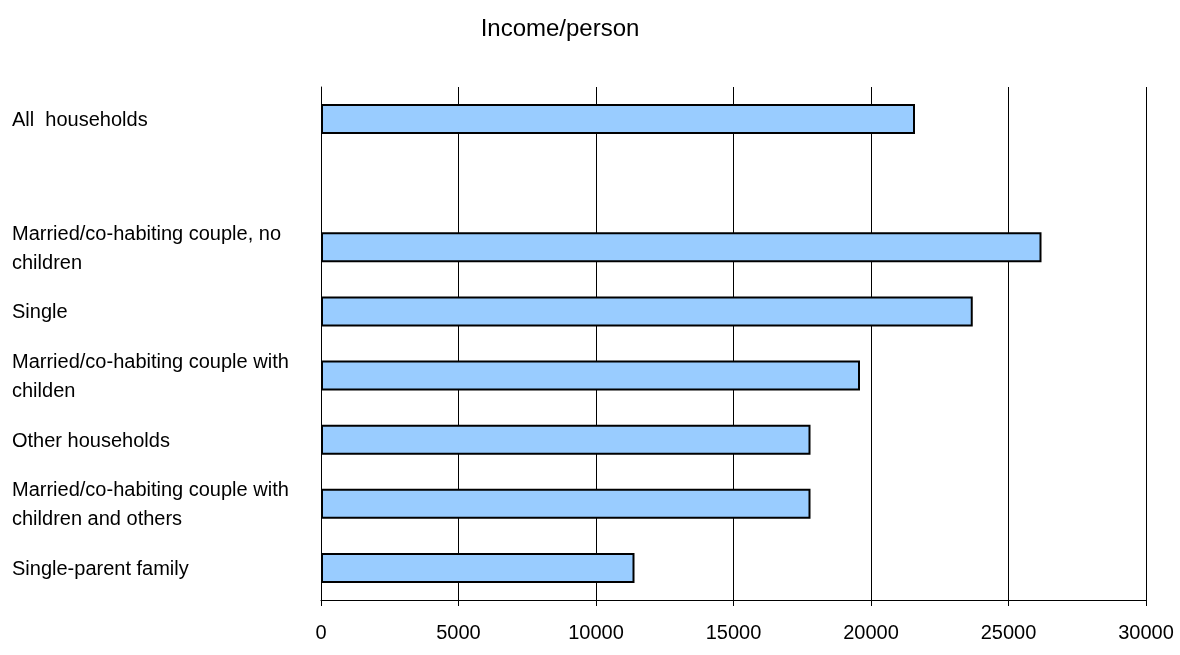 The height and width of the screenshot is (655, 1180). What do you see at coordinates (91, 439) in the screenshot?
I see `y-tick-label: Other households` at bounding box center [91, 439].